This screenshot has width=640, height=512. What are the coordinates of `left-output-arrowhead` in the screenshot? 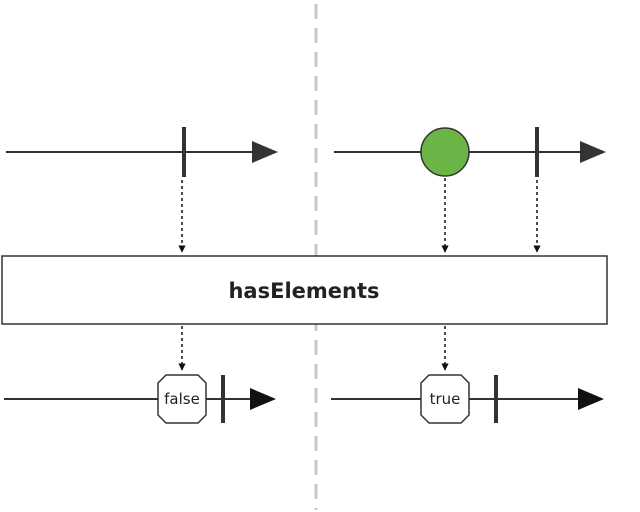 It's located at (263, 399).